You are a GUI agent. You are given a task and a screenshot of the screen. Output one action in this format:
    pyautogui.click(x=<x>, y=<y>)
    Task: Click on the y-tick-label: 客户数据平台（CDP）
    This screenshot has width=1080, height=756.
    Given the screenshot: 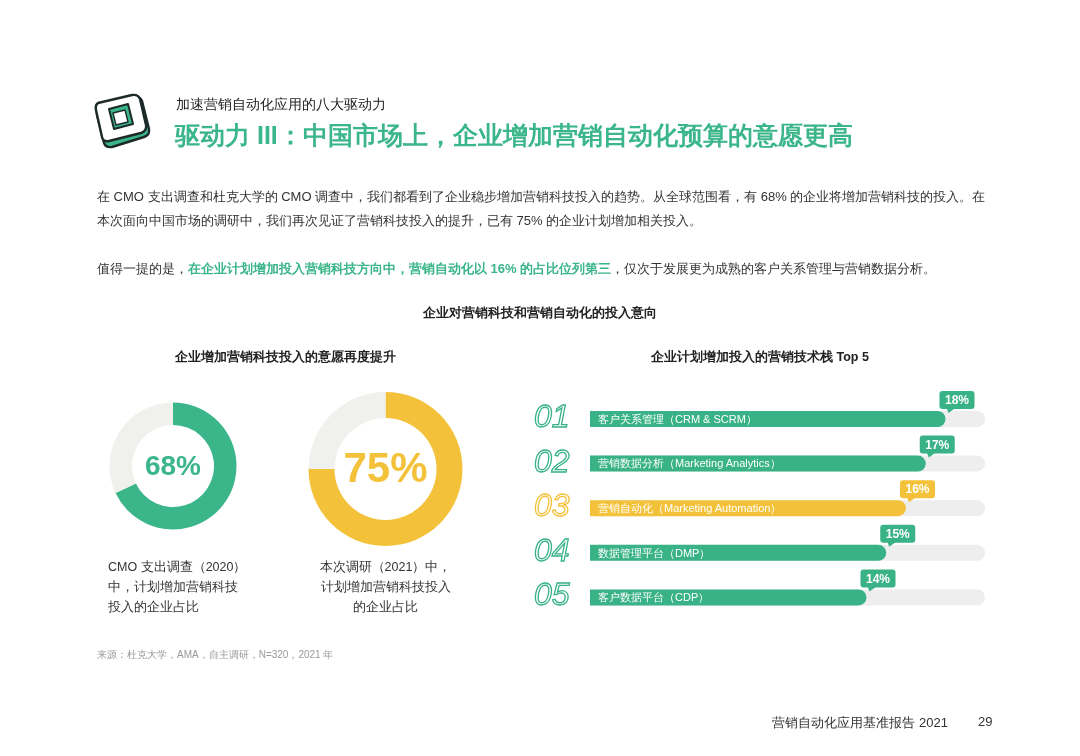 What is the action you would take?
    pyautogui.click(x=654, y=597)
    